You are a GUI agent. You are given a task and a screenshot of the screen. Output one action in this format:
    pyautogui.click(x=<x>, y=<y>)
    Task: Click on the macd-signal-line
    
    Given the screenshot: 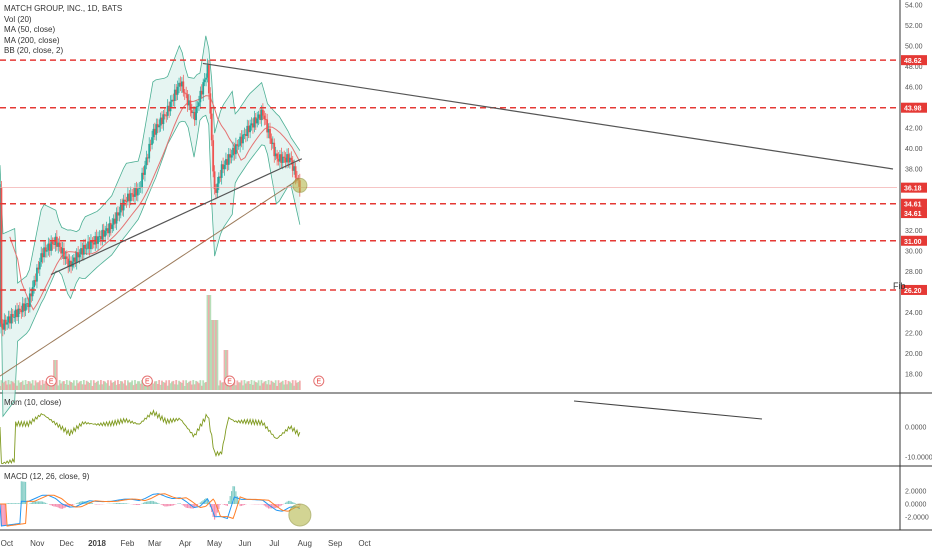 What is the action you would take?
    pyautogui.click(x=150, y=510)
    